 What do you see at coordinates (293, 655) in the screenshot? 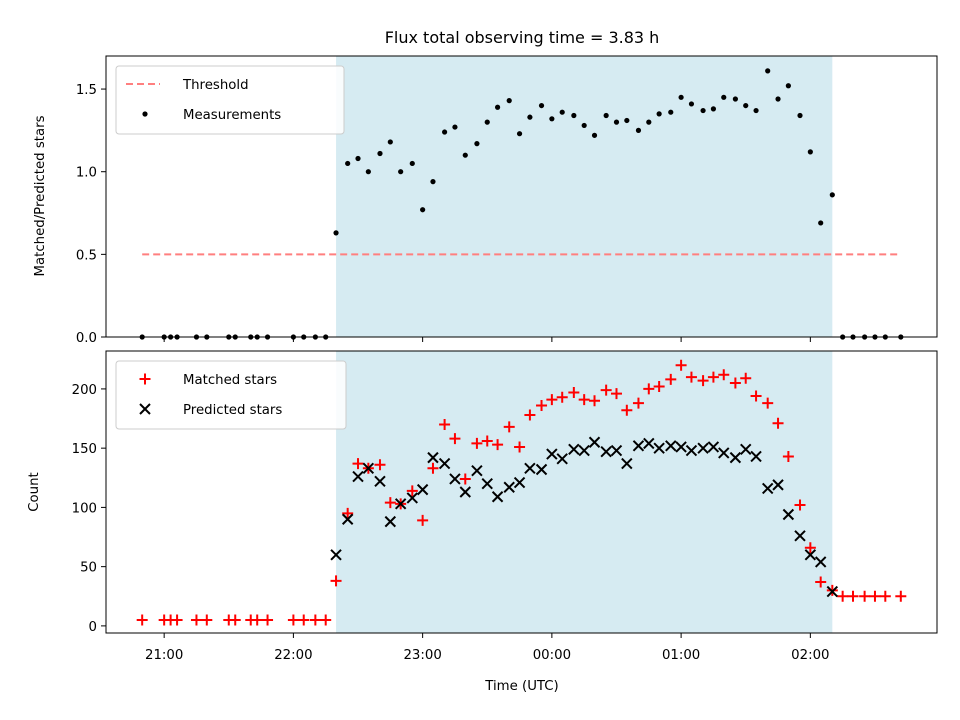
I see `x-tick-label: 22:00` at bounding box center [293, 655].